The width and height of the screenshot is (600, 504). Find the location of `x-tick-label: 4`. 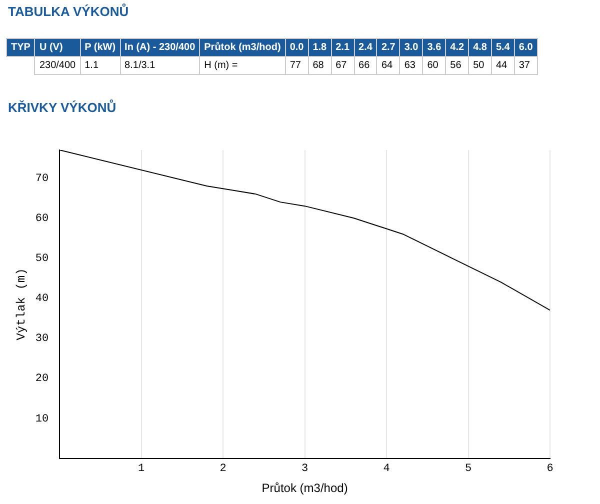

x-tick-label: 4 is located at coordinates (386, 468).